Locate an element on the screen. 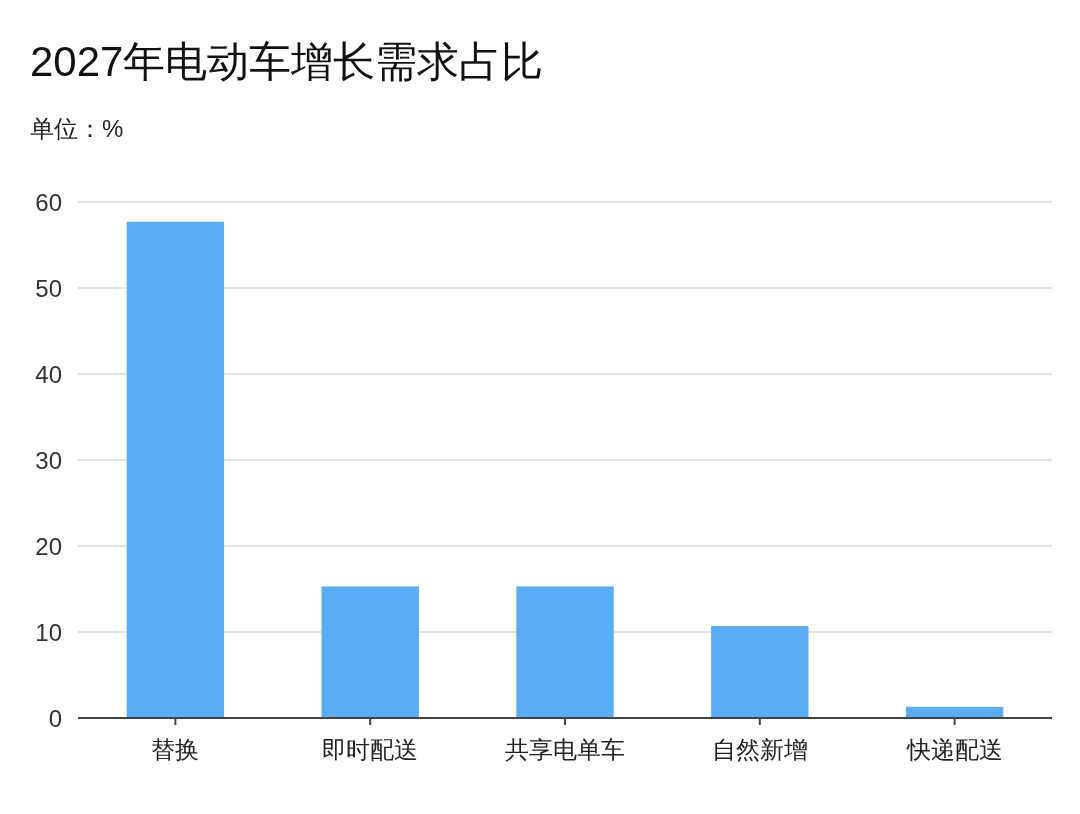 This screenshot has height=814, width=1080. y-tick-label: 60 is located at coordinates (48, 202).